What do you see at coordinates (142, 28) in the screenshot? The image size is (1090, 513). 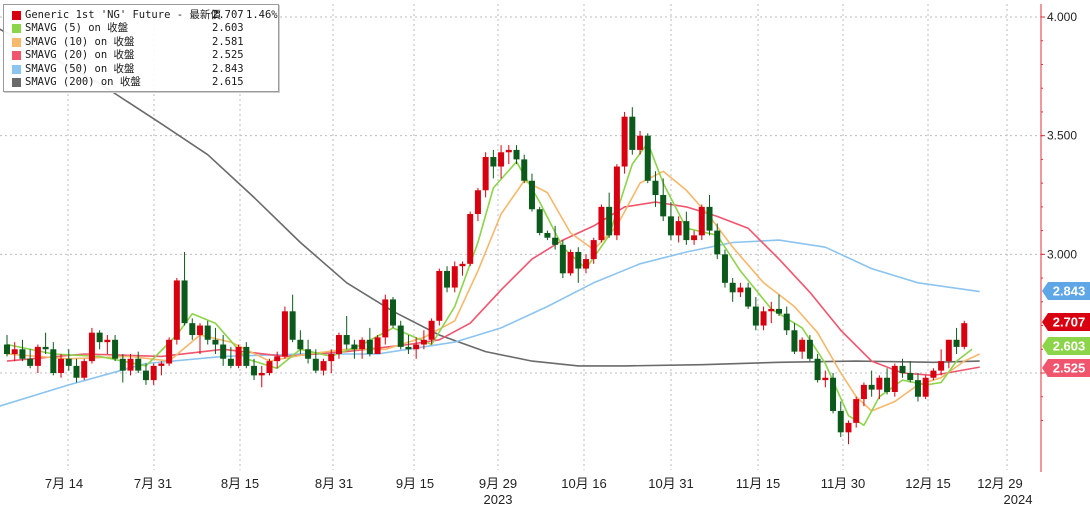 I see `legend-entry: SMAVG (5) on 收盤 2.603` at bounding box center [142, 28].